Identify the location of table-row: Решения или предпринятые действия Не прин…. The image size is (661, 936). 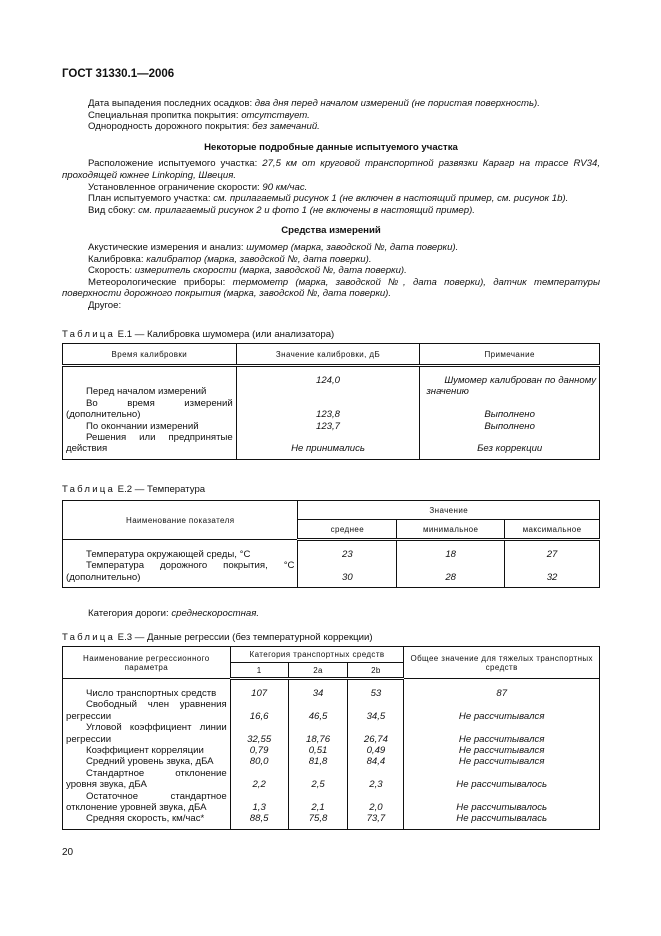
(331, 446).